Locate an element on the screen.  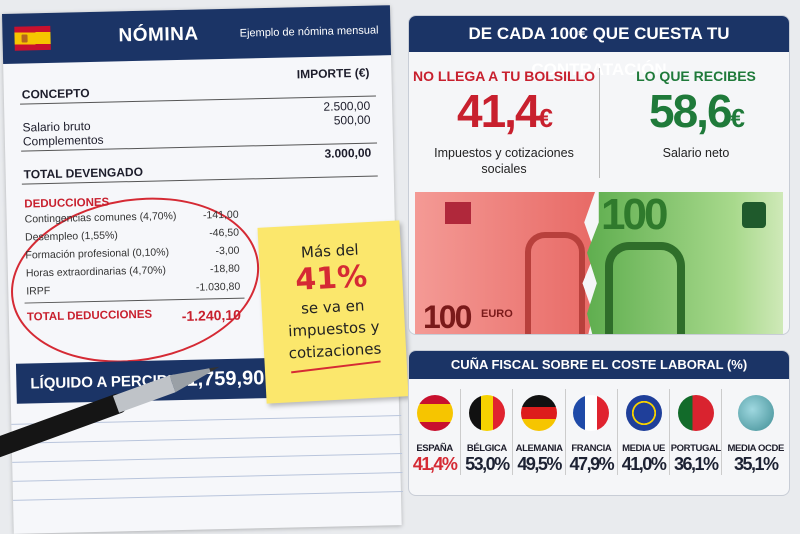
country-value: 35,1% is located at coordinates (756, 464).